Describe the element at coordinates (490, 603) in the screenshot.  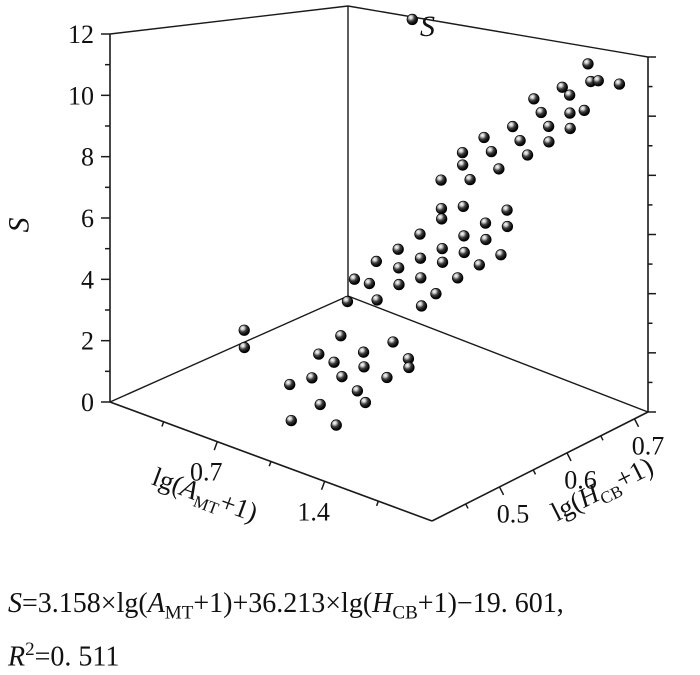
I see `caption-segment: +1)−19. 601,` at that location.